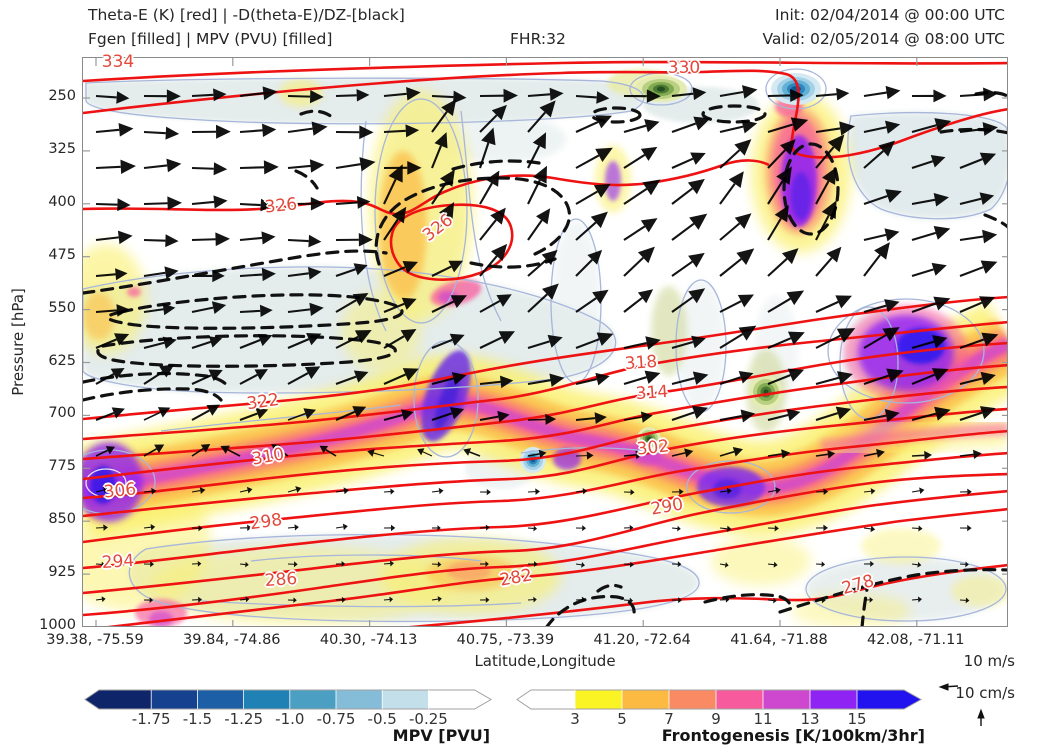  Describe the element at coordinates (232, 640) in the screenshot. I see `x-tick: 39.84, -74.86` at that location.